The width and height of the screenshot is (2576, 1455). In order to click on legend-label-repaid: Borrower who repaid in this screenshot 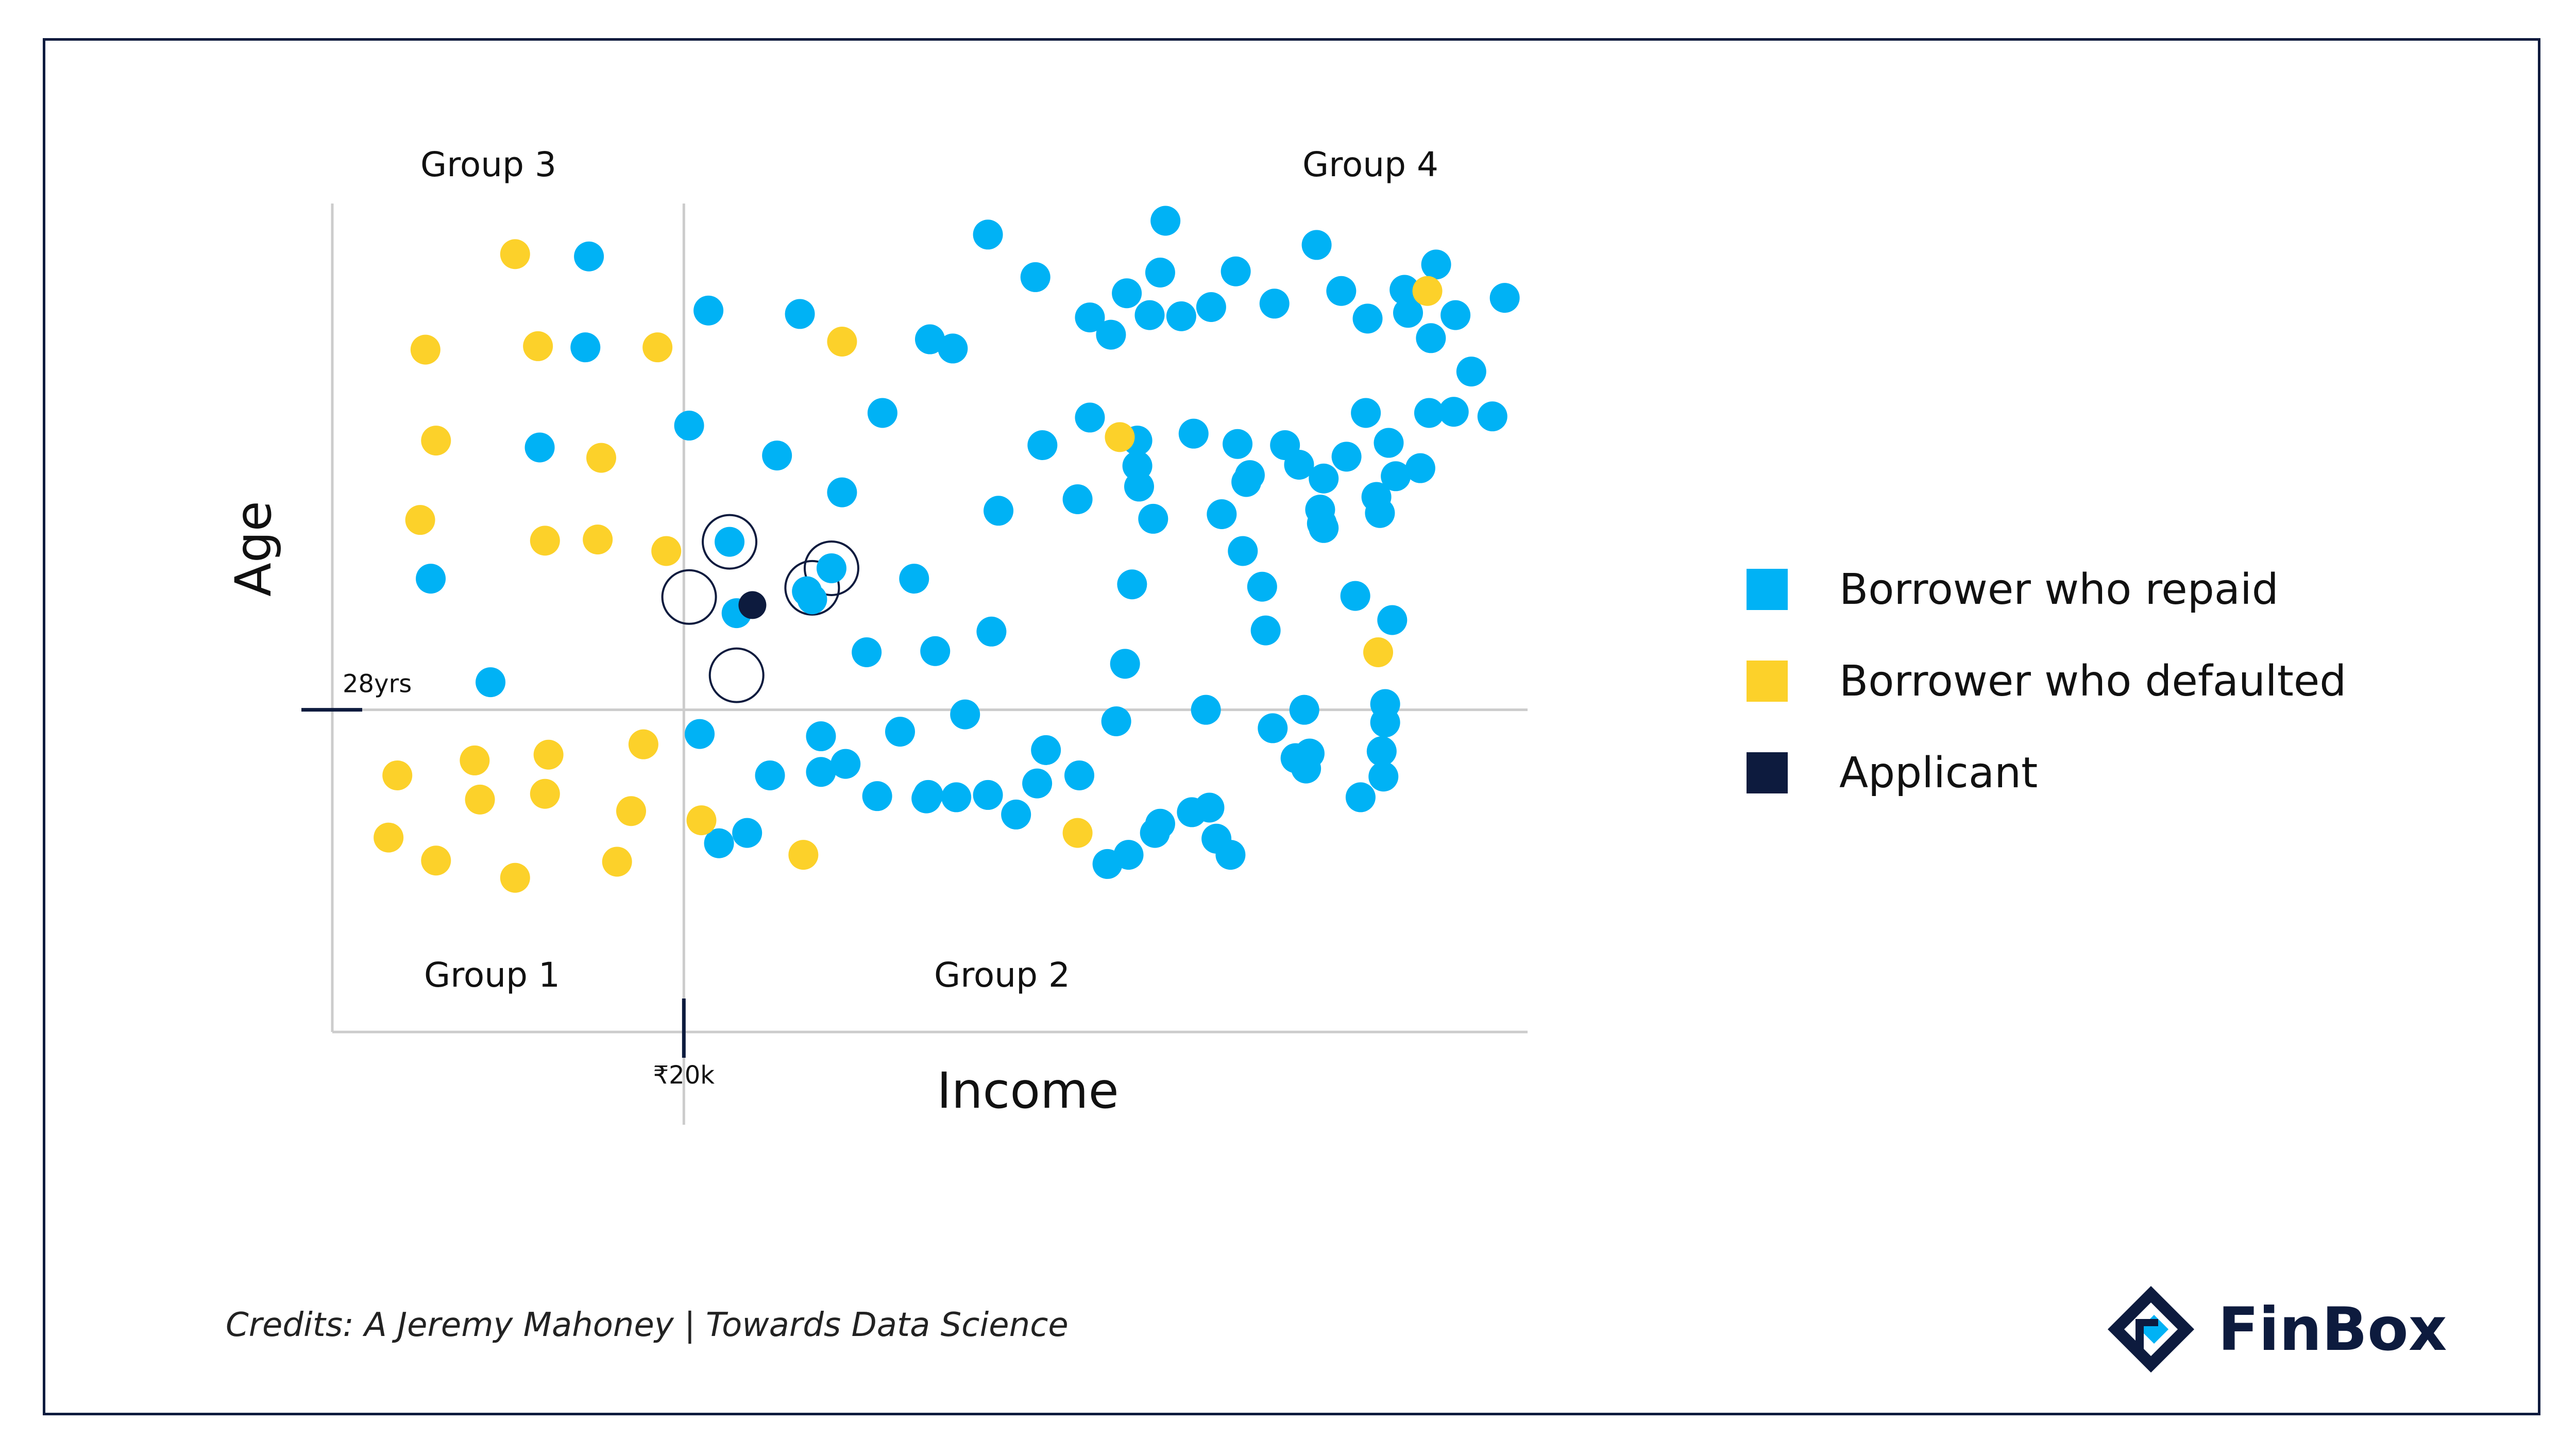, I will do `click(2059, 589)`.